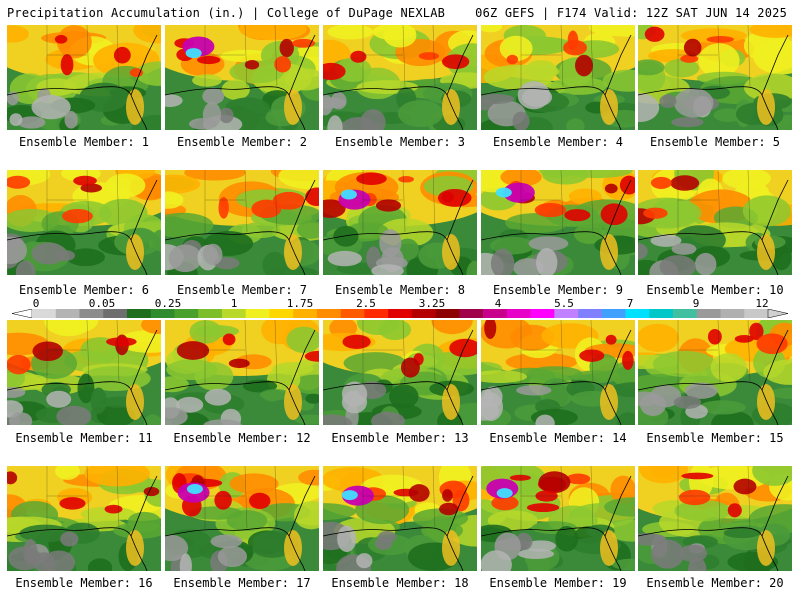 This screenshot has height=600, width=800. I want to click on colorbar-tick-label: 2.5, so click(366, 303).